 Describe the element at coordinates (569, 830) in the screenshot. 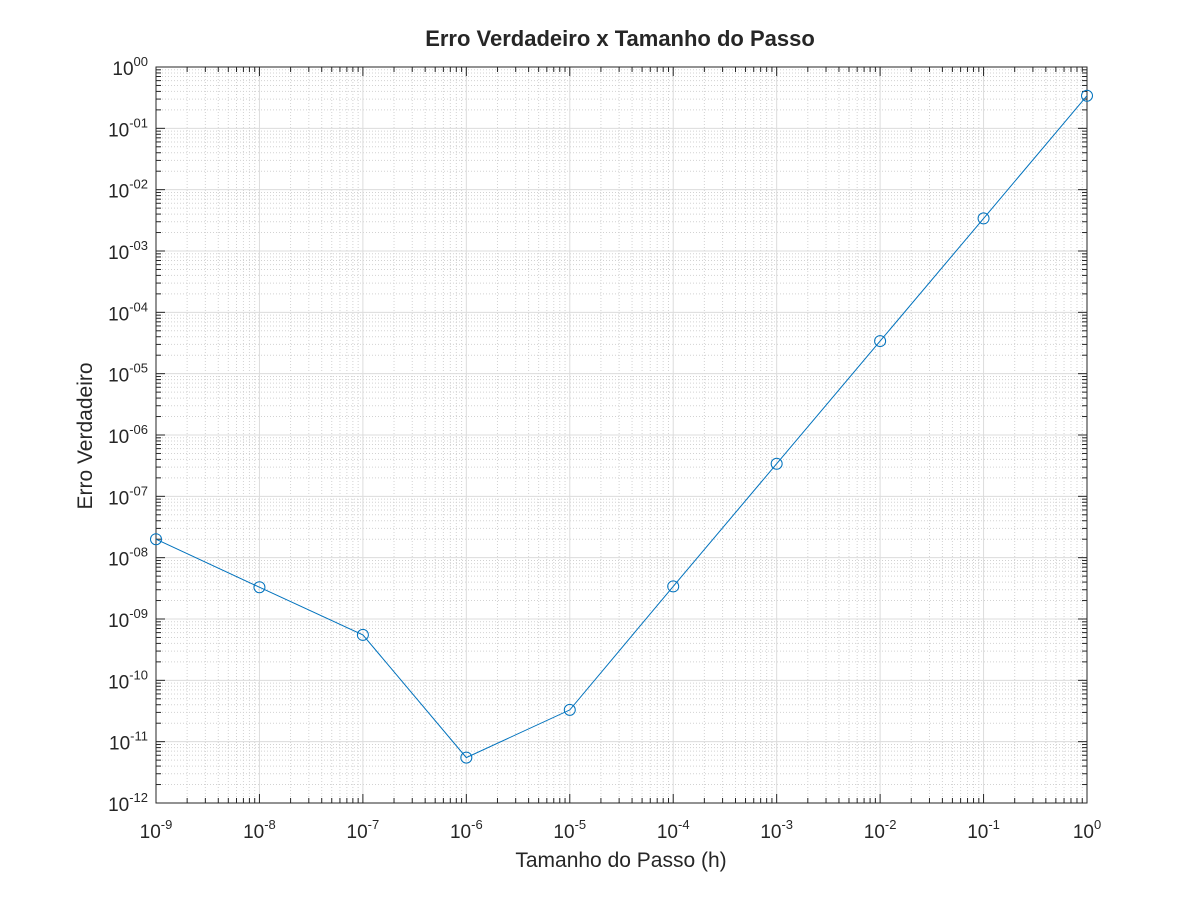

I see `x-tick-label: 10⁻⁵` at that location.